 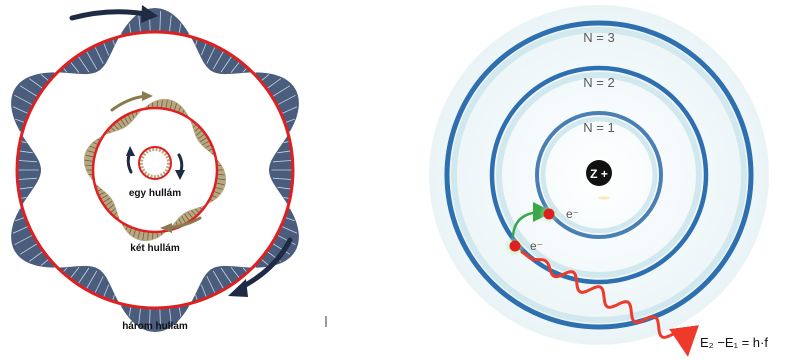 What do you see at coordinates (149, 14) in the screenshot?
I see `arrow-head-top-icon` at bounding box center [149, 14].